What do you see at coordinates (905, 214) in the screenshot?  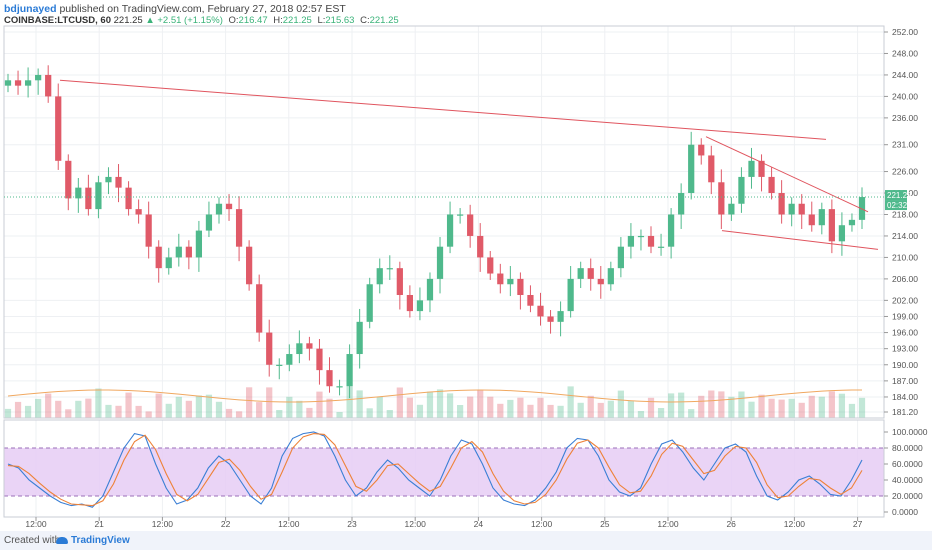 I see `price-tick-label: 218.00` at bounding box center [905, 214].